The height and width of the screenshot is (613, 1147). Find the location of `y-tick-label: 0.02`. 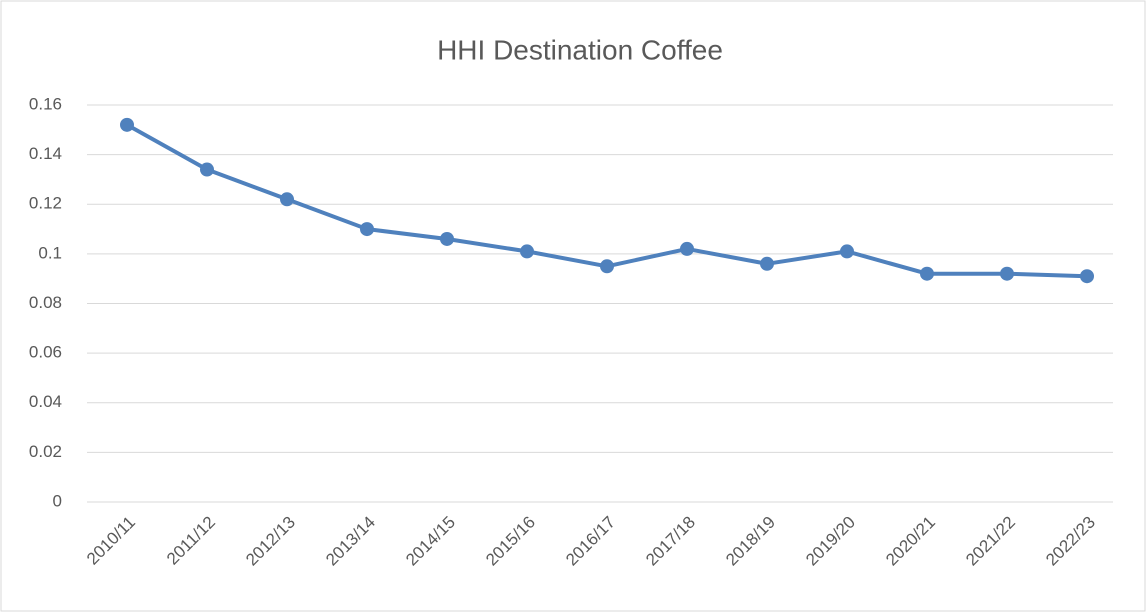

y-tick-label: 0.02 is located at coordinates (45, 451).